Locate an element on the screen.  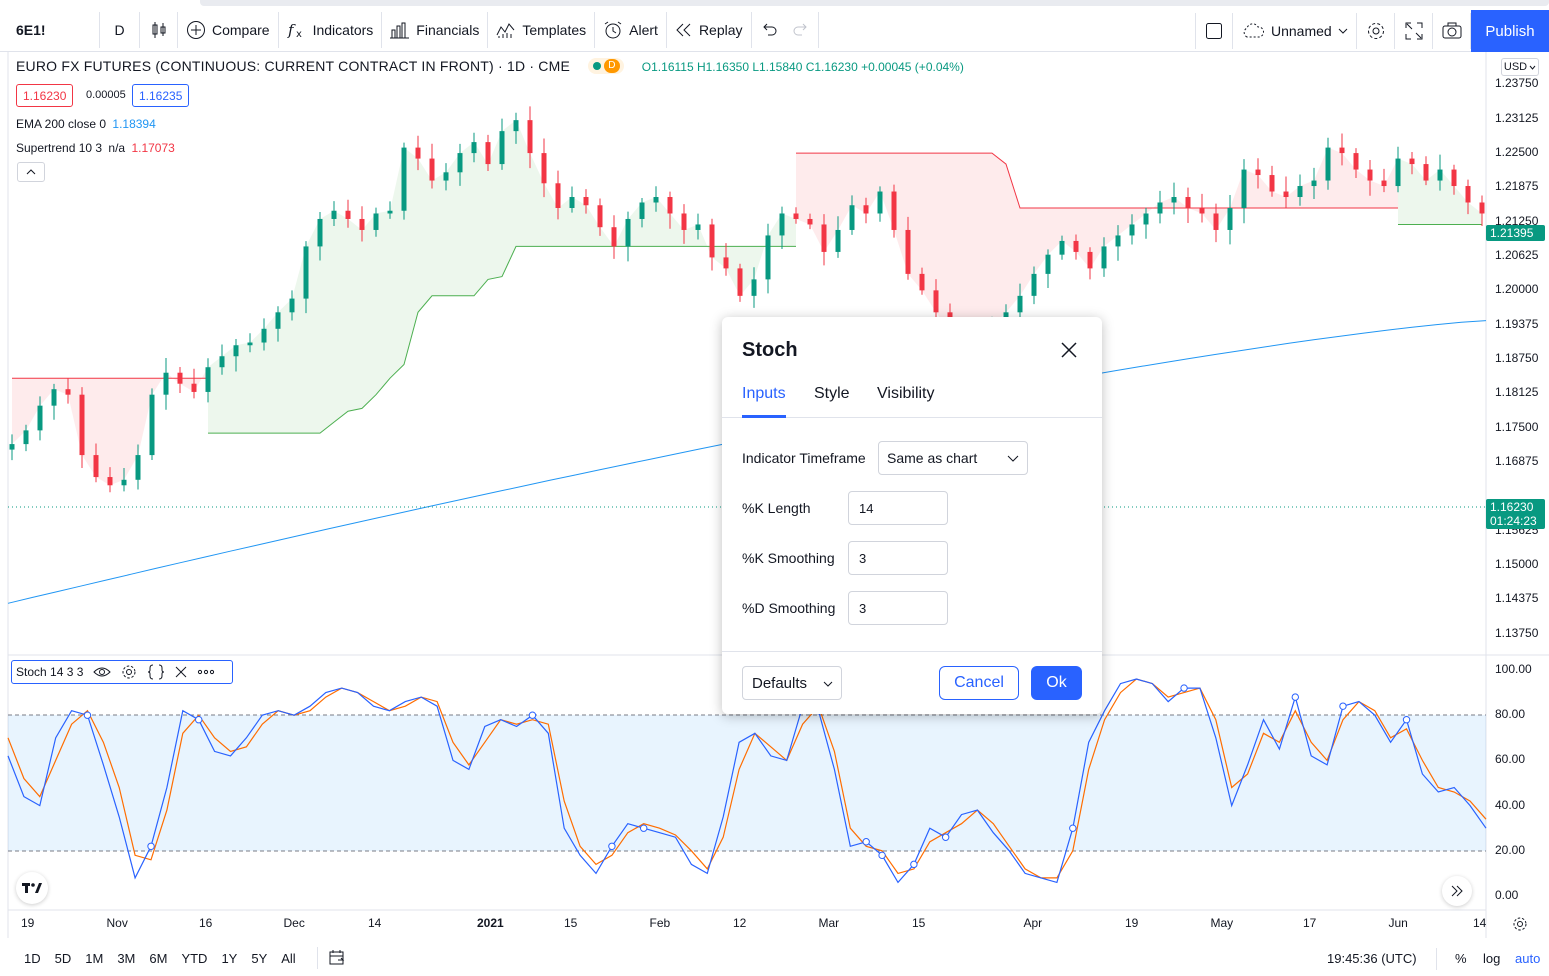
settings-button is located at coordinates (1376, 31).